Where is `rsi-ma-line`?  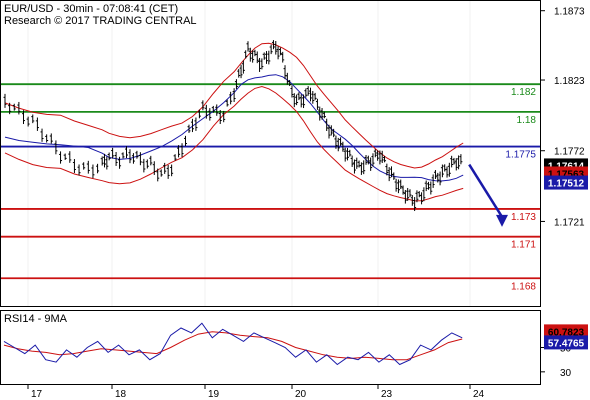 rsi-ma-line is located at coordinates (233, 346).